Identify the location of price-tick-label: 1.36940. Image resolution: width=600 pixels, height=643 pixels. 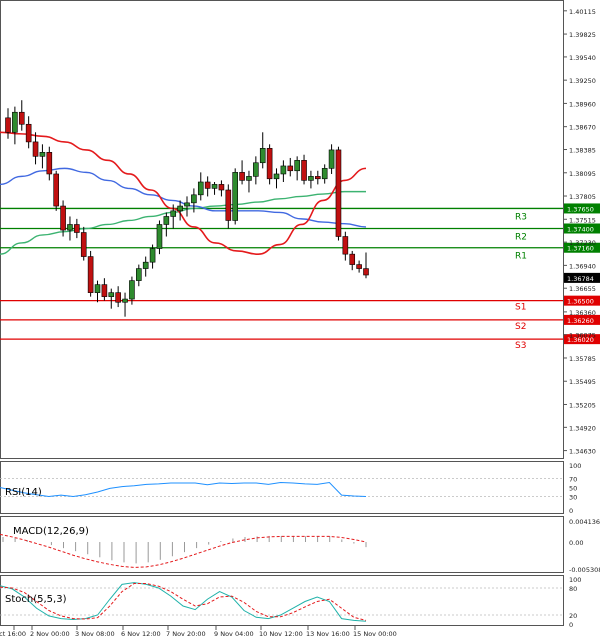
(582, 266).